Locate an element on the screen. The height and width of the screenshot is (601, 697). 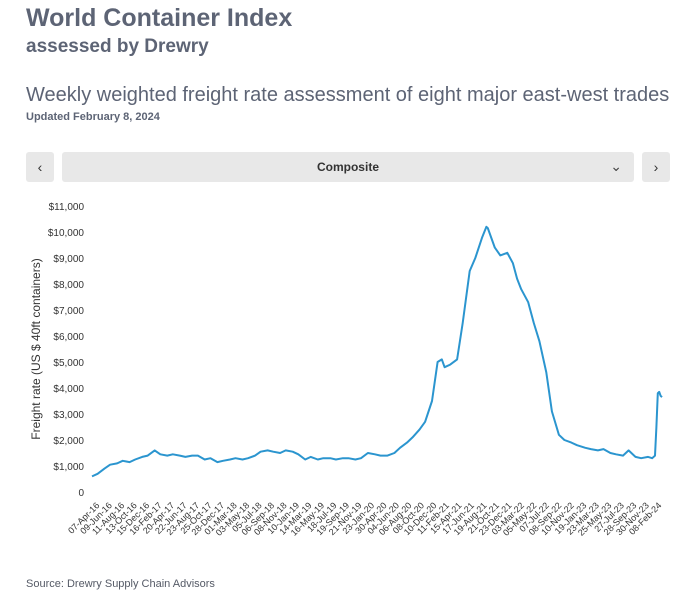
page-title: World Container Index is located at coordinates (159, 18).